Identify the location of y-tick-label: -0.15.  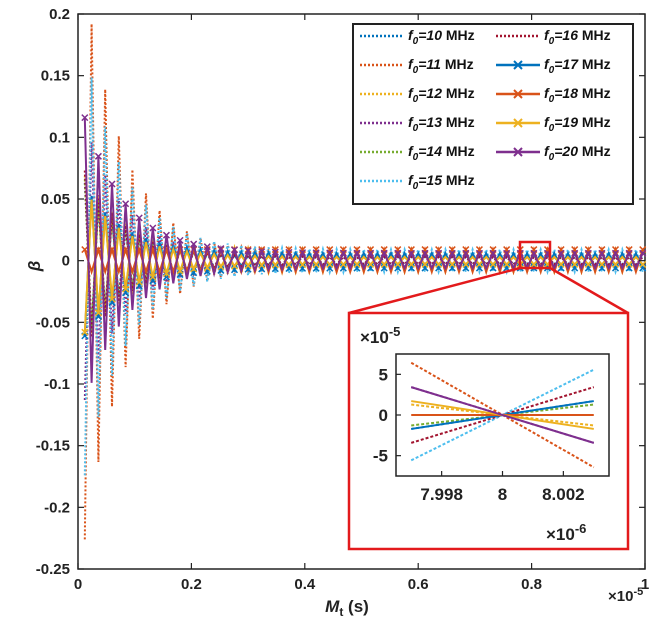
(53, 446).